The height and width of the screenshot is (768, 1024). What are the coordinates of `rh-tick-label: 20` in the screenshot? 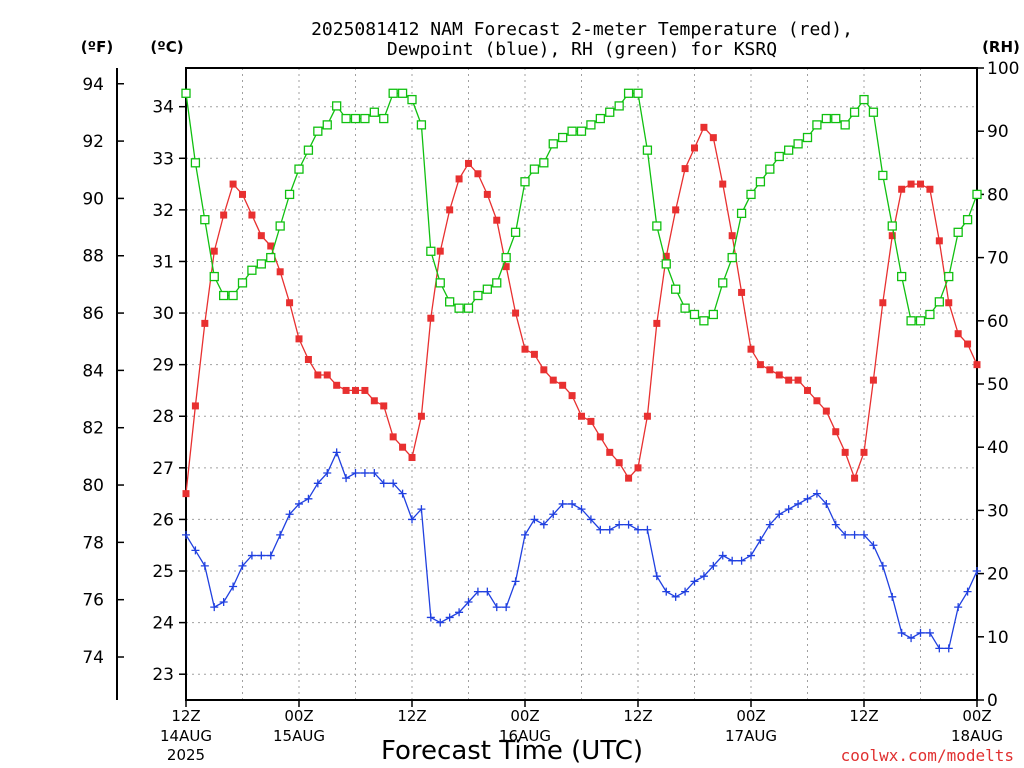 It's located at (998, 575).